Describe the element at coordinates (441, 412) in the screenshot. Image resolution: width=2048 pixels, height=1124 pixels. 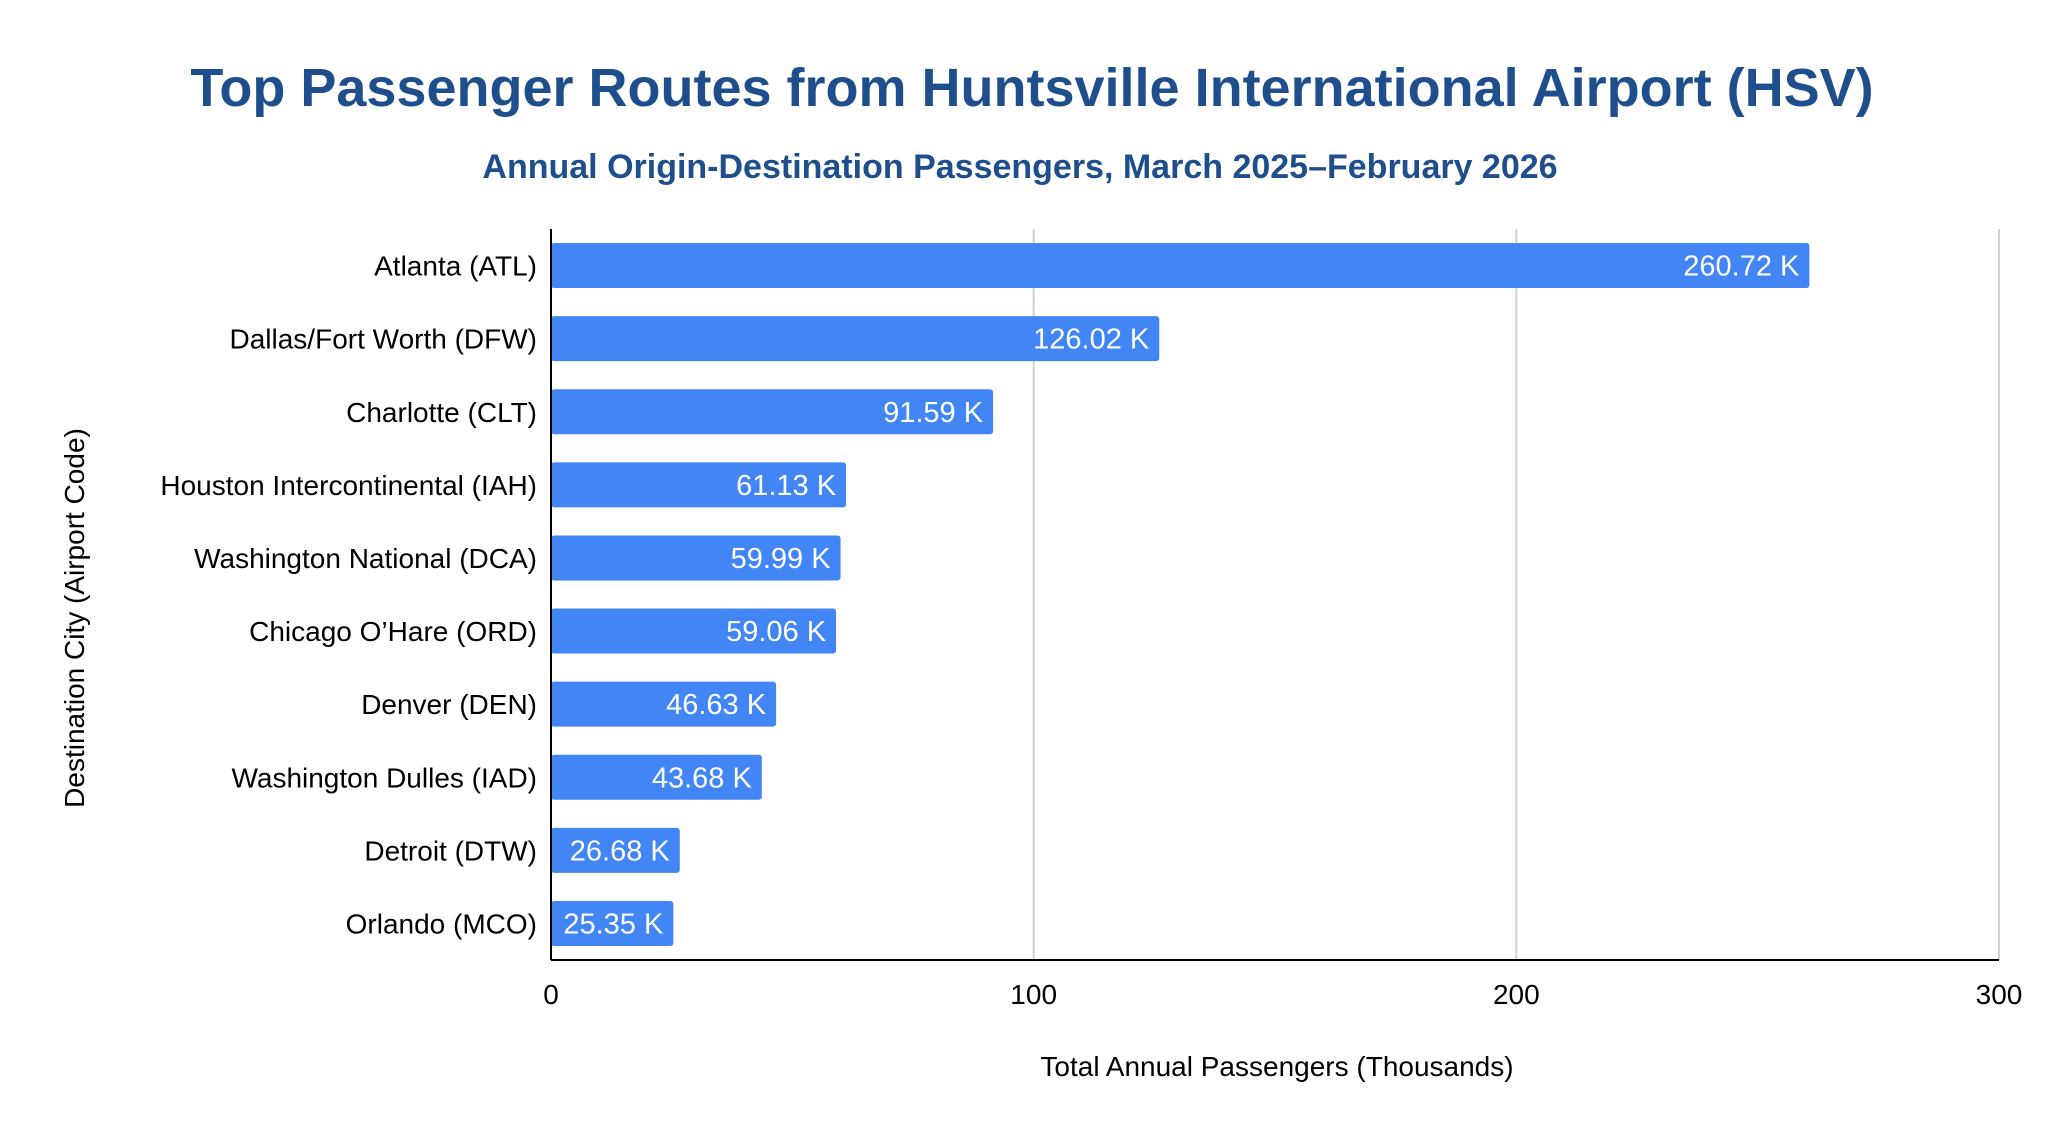
I see `category-label: Charlotte (CLT)` at that location.